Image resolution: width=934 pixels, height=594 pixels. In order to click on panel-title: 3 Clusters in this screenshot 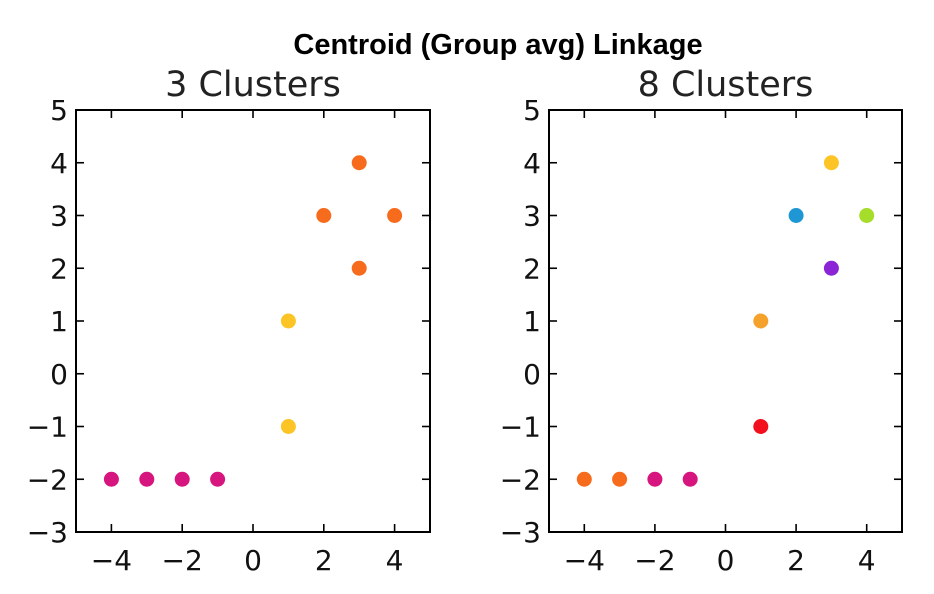, I will do `click(253, 85)`.